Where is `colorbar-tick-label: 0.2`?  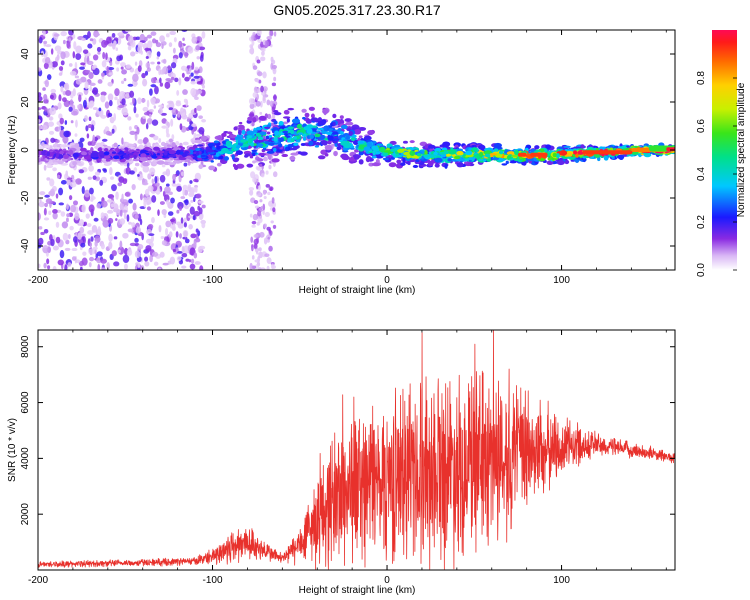
colorbar-tick-label: 0.2 is located at coordinates (701, 222).